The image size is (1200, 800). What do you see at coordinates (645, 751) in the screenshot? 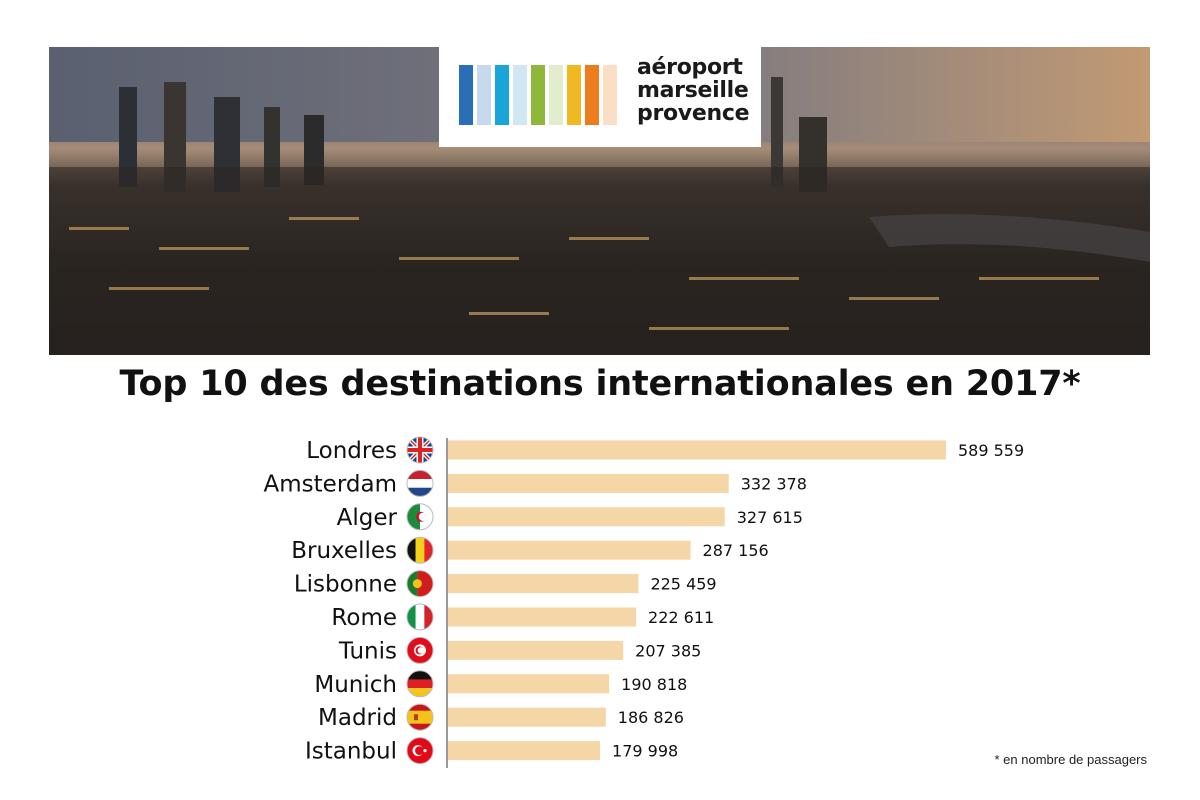
I see `value-label: 179 998` at bounding box center [645, 751].